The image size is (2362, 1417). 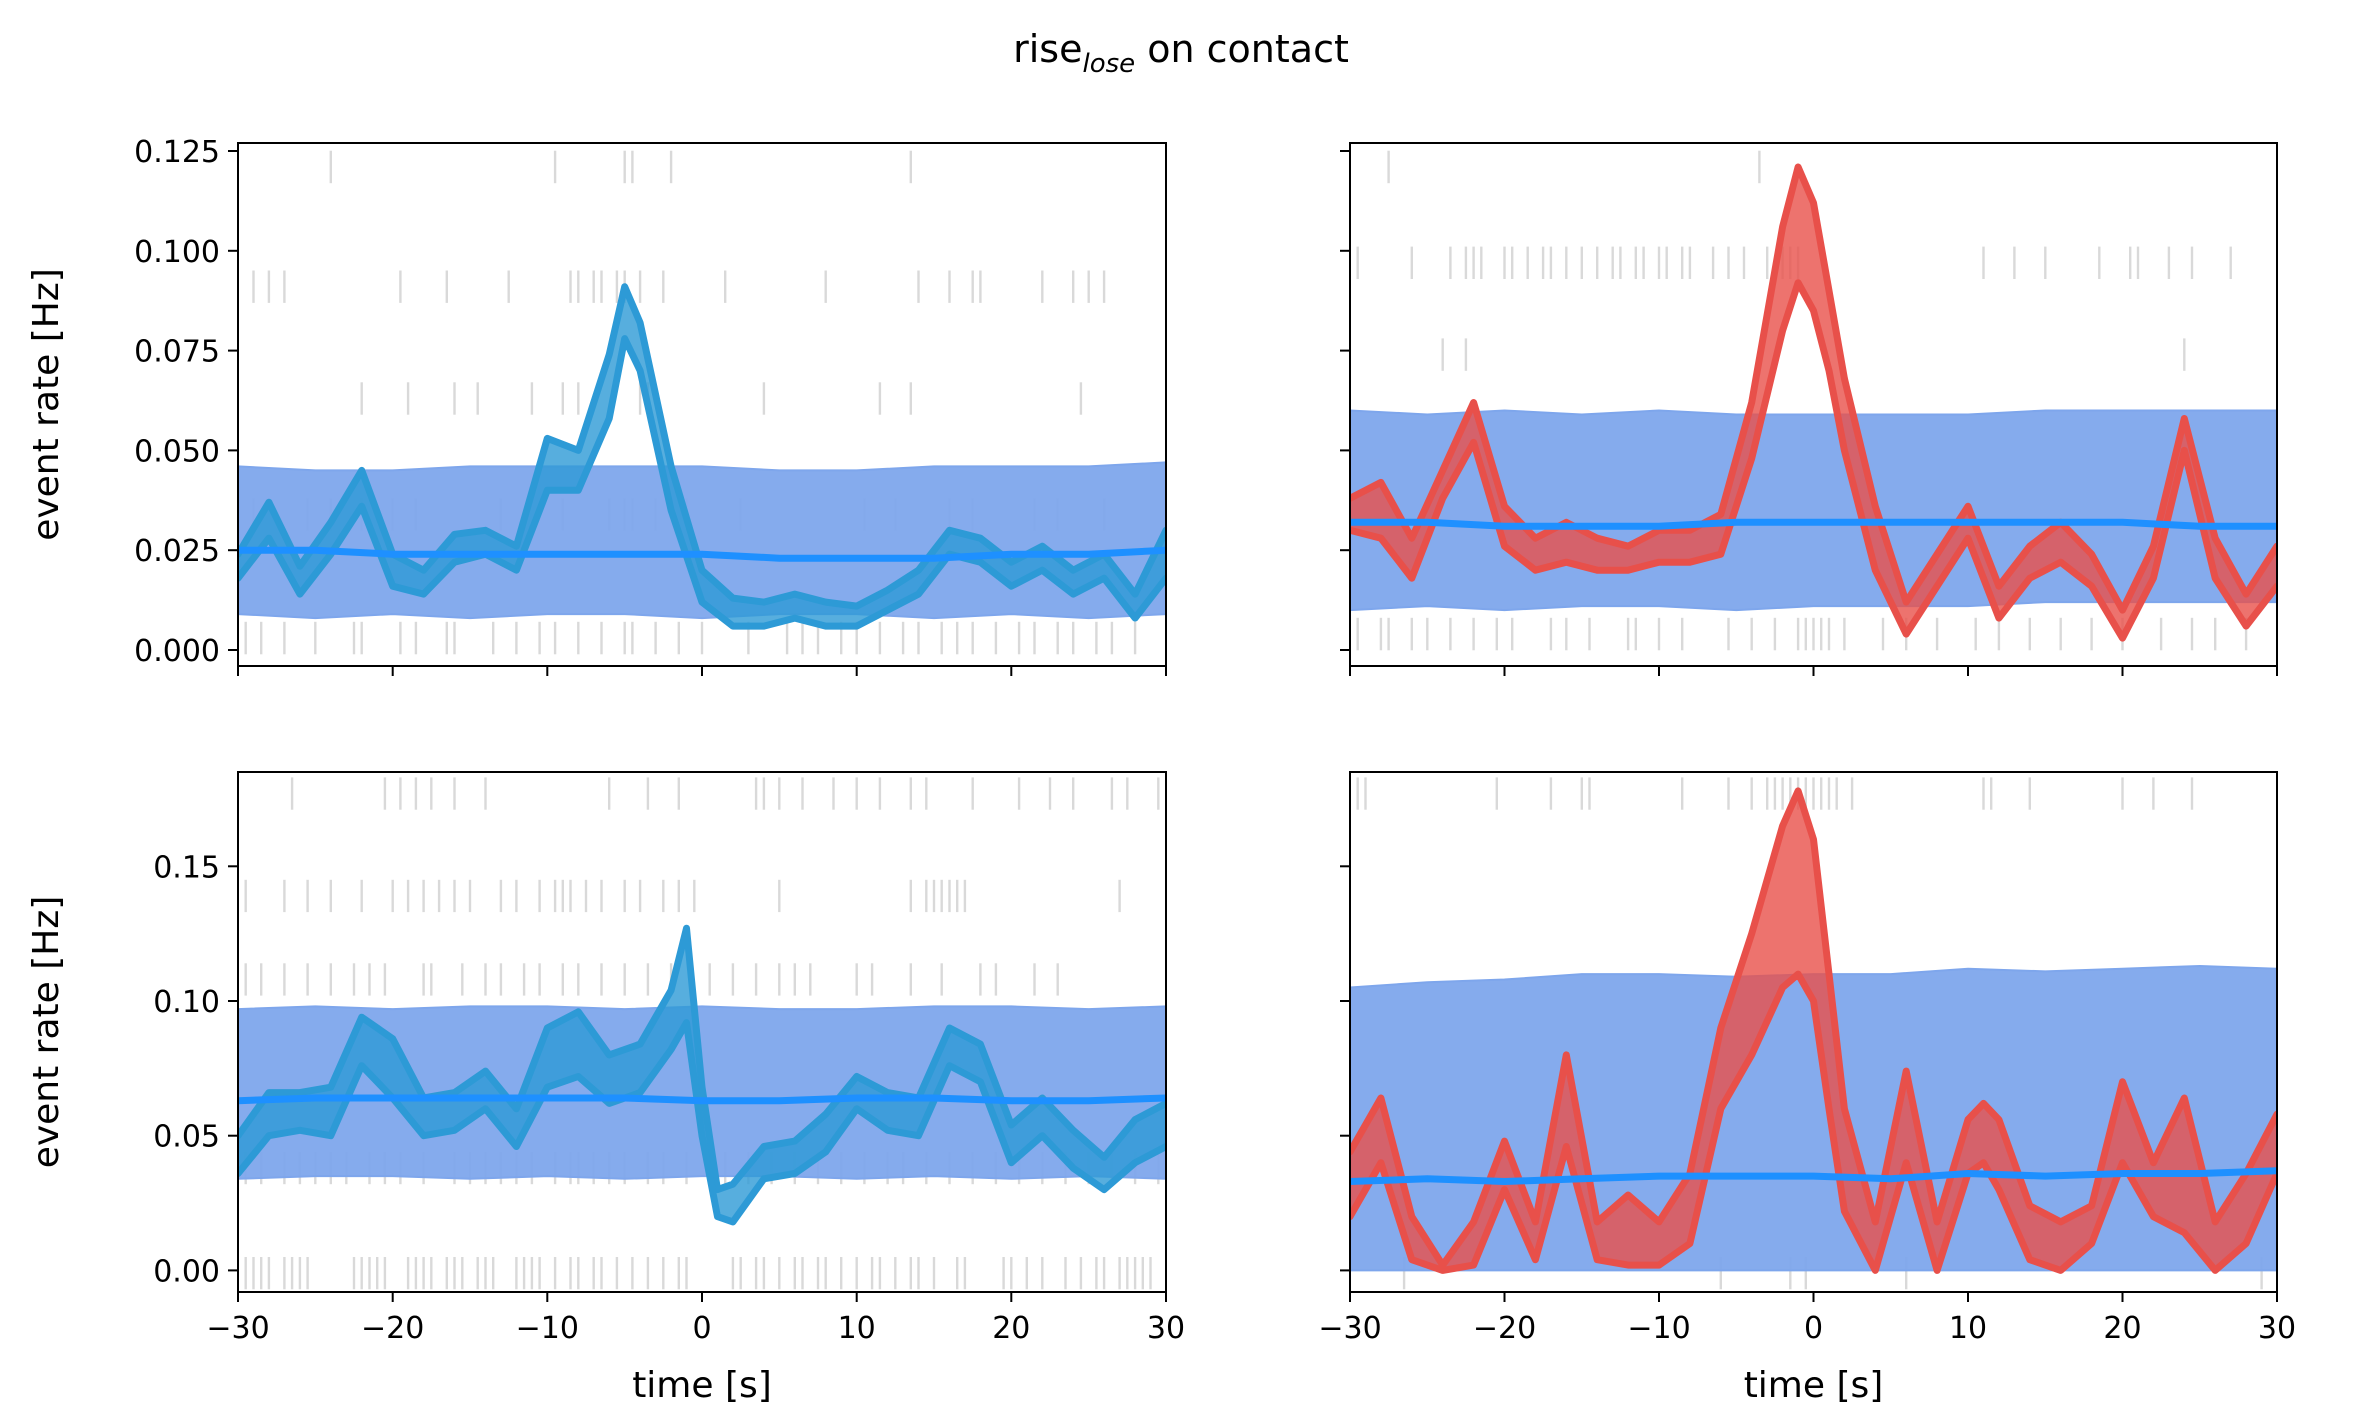 I want to click on figure-title: riselose on contact, so click(x=1181, y=53).